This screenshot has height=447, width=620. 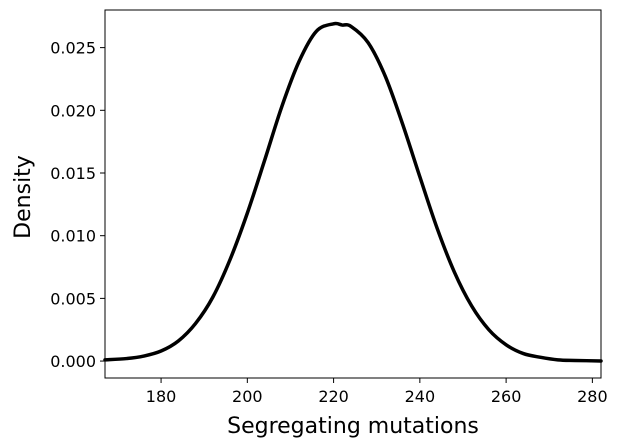 I want to click on x-axis-label: Segregating mutations, so click(x=353, y=426).